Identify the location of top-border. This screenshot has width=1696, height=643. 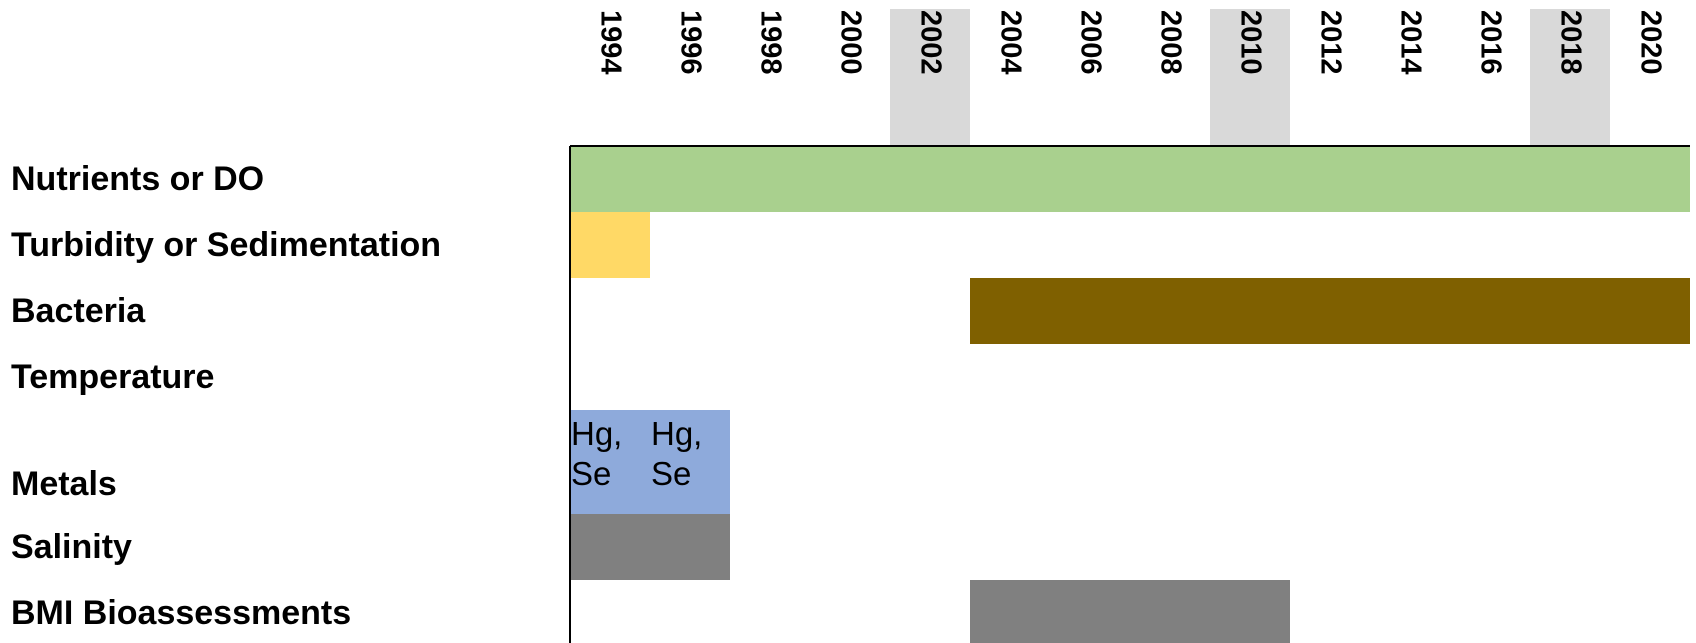
(1130, 146).